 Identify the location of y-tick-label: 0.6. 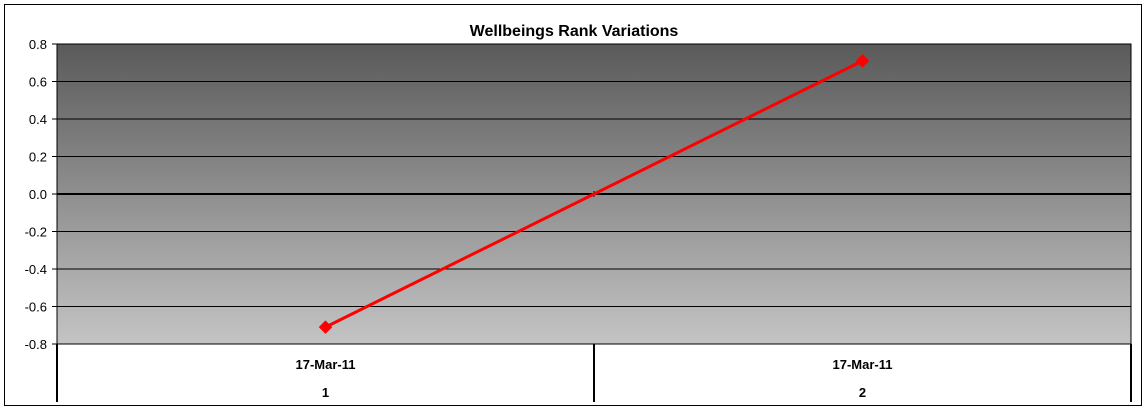
(38, 82).